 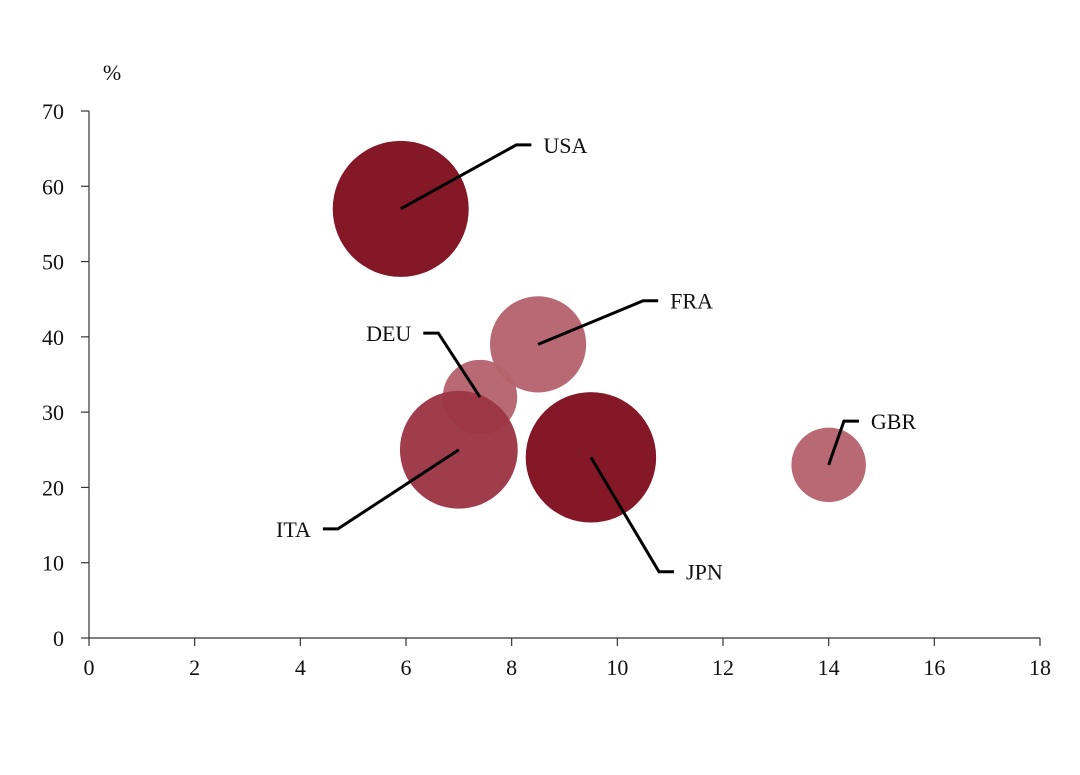 What do you see at coordinates (894, 421) in the screenshot?
I see `bubble-label-gbr: GBR` at bounding box center [894, 421].